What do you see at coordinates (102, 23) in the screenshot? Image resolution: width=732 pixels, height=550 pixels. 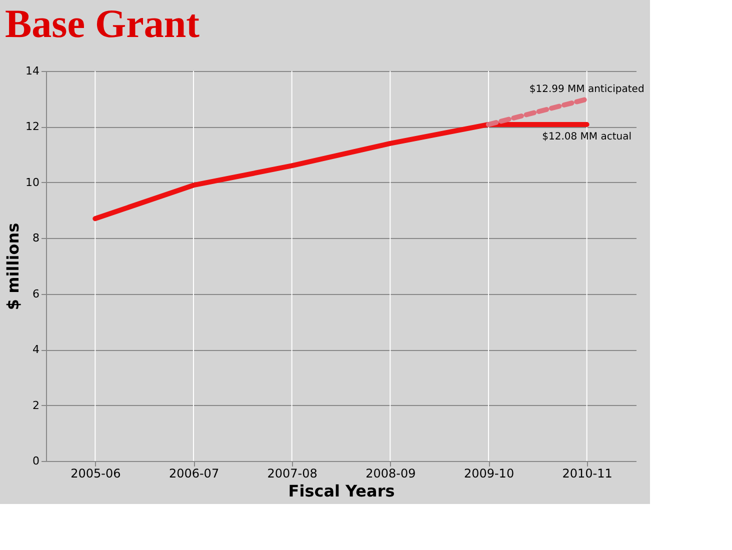 I see `chart-title: Base Grant` at bounding box center [102, 23].